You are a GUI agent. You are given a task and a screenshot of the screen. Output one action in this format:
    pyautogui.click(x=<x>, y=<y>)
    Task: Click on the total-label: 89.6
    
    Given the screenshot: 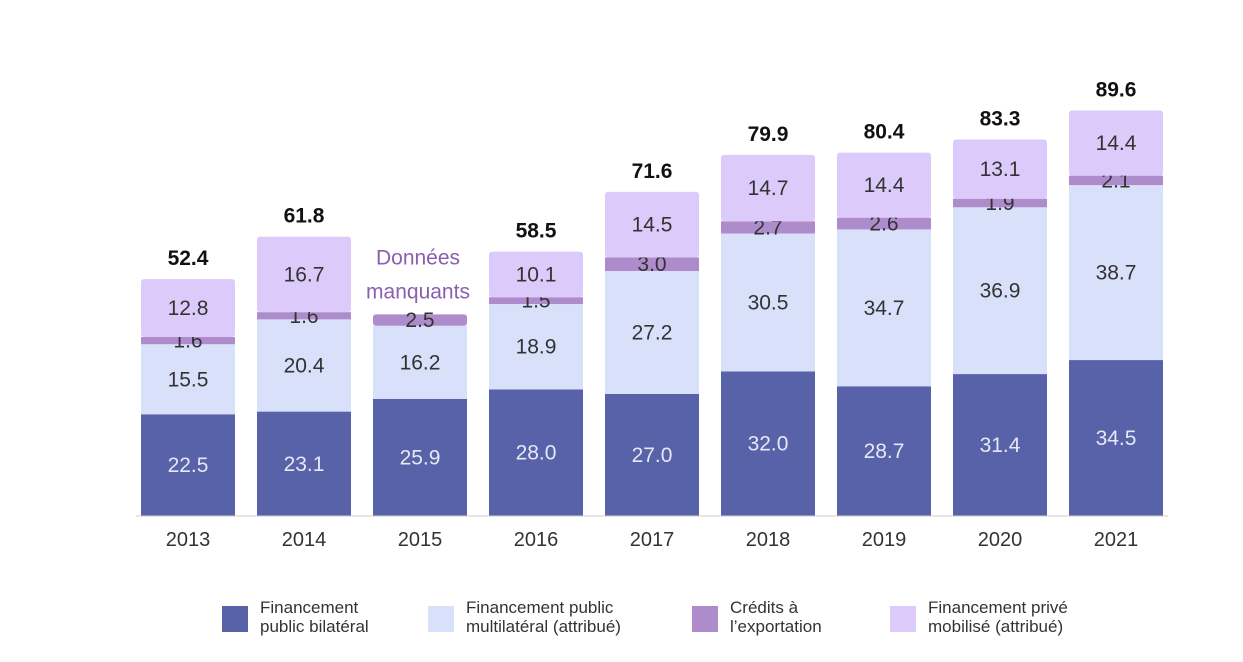 What is the action you would take?
    pyautogui.click(x=1116, y=90)
    